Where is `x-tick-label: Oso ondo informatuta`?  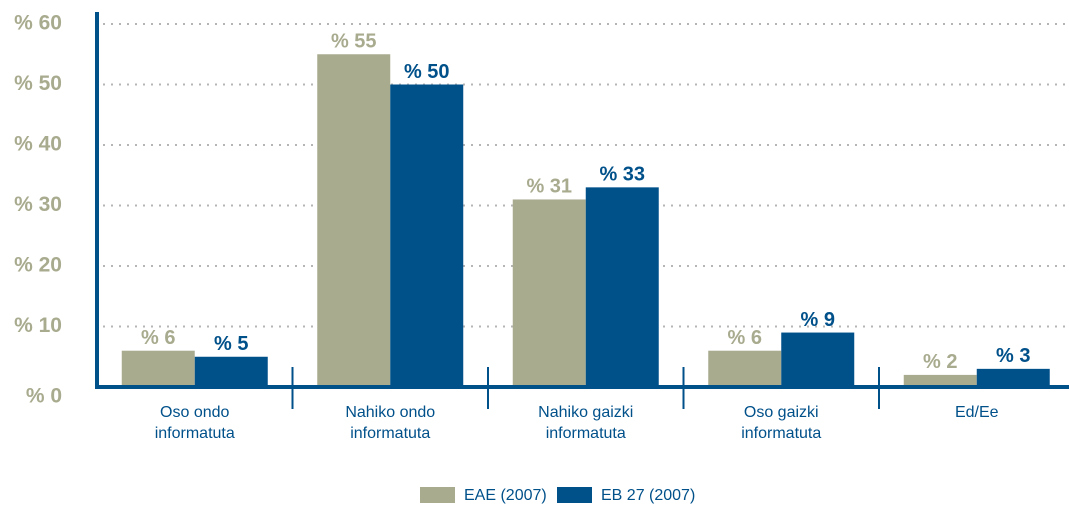 x-tick-label: Oso ondo informatuta is located at coordinates (194, 423).